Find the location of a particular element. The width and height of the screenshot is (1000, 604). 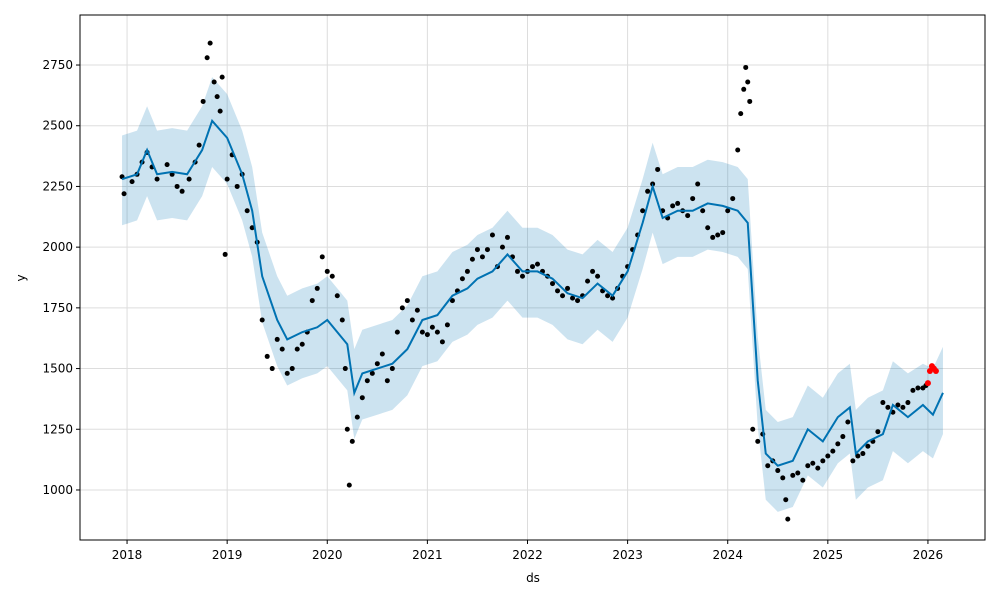

x-axis-label: ds is located at coordinates (533, 578).